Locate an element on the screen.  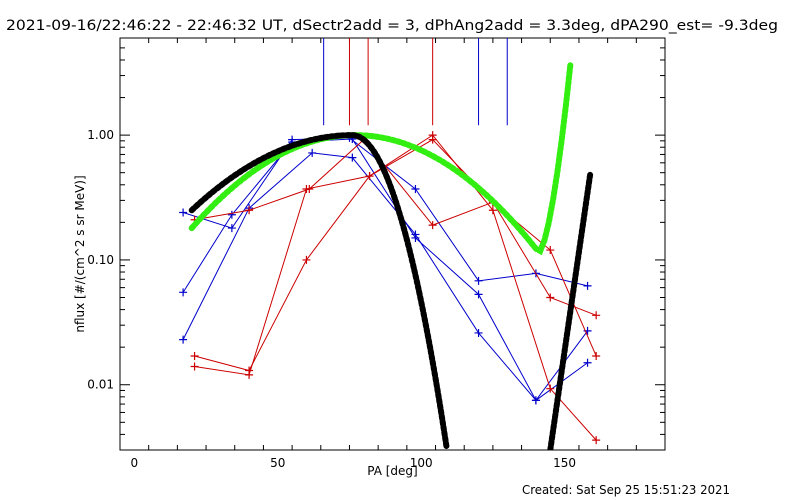
y-tick-label: 0.01 is located at coordinates (100, 385).